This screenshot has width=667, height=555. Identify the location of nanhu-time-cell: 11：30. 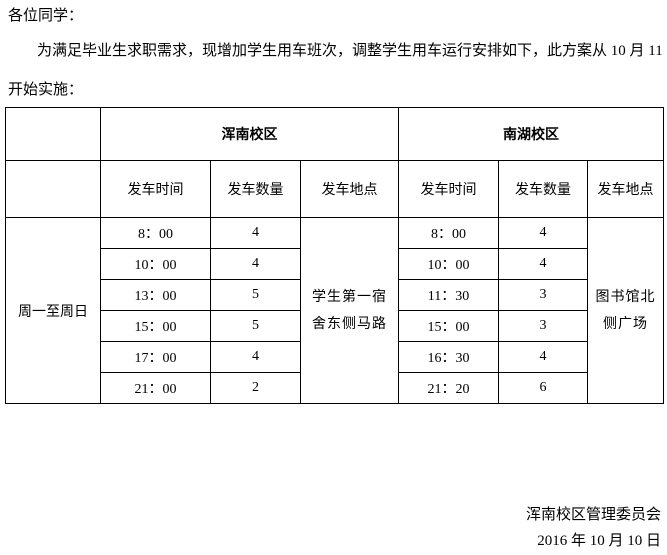
(449, 295).